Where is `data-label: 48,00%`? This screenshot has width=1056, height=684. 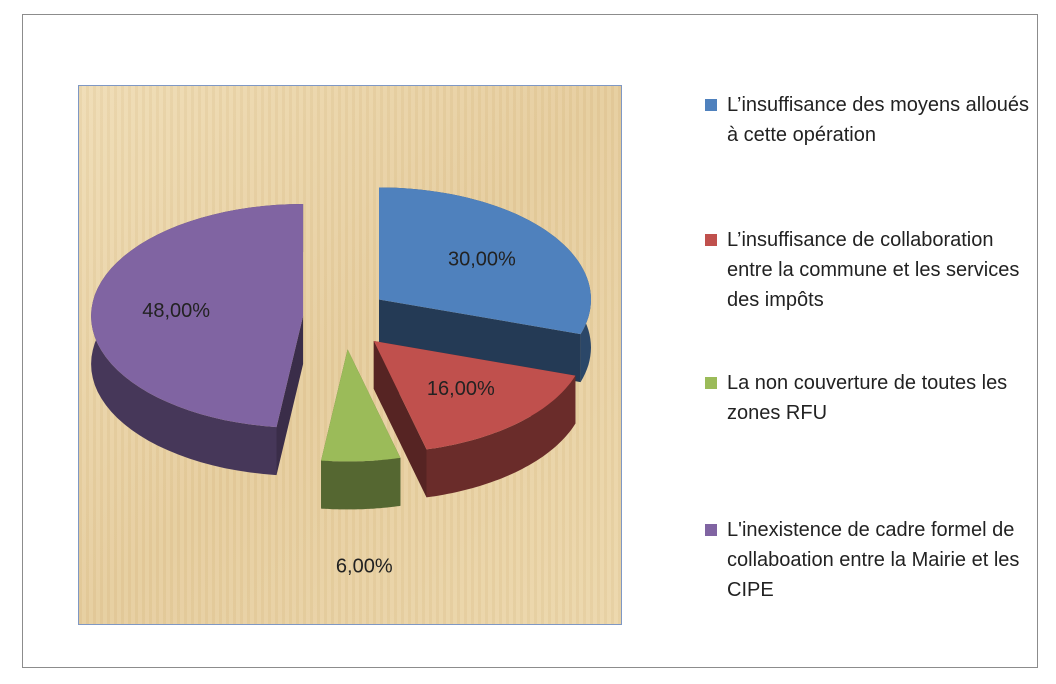
data-label: 48,00% is located at coordinates (176, 311).